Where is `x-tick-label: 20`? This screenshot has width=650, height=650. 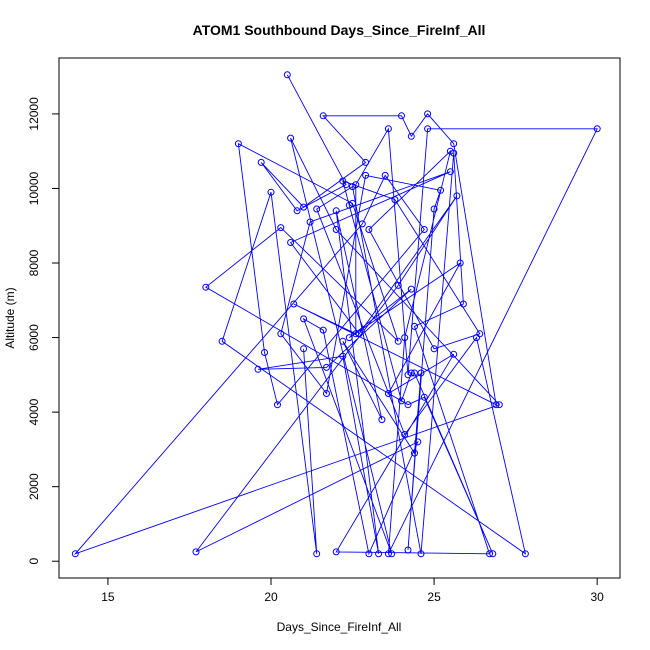
x-tick-label: 20 is located at coordinates (271, 597).